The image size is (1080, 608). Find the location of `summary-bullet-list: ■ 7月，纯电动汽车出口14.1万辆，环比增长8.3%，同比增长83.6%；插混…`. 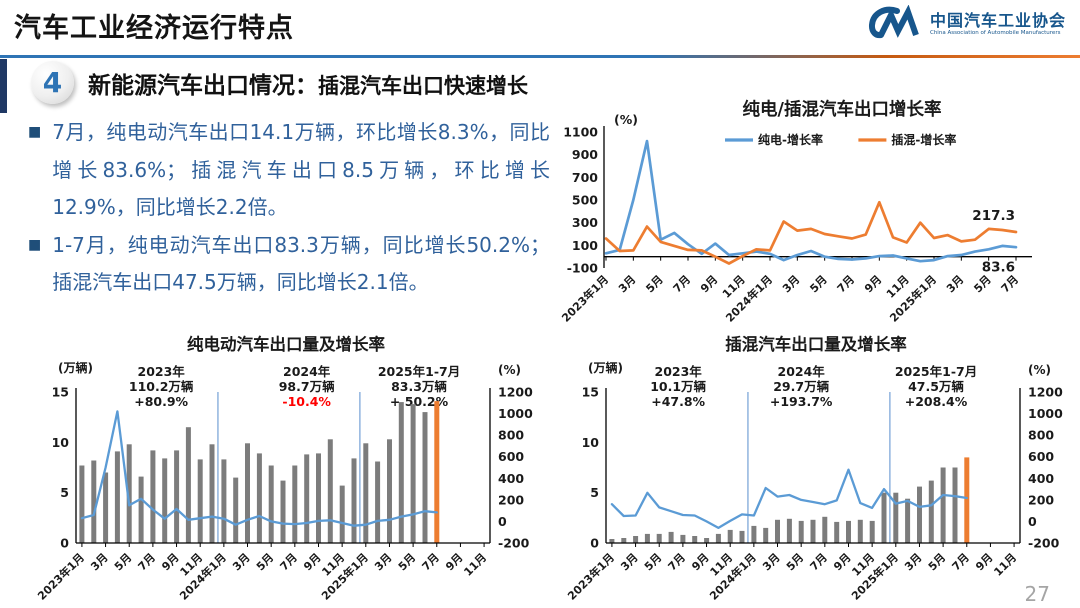

summary-bullet-list: ■ 7月，纯电动汽车出口14.1万辆，环比增长8.3%，同比增长83.6%；插混… is located at coordinates (289, 208).